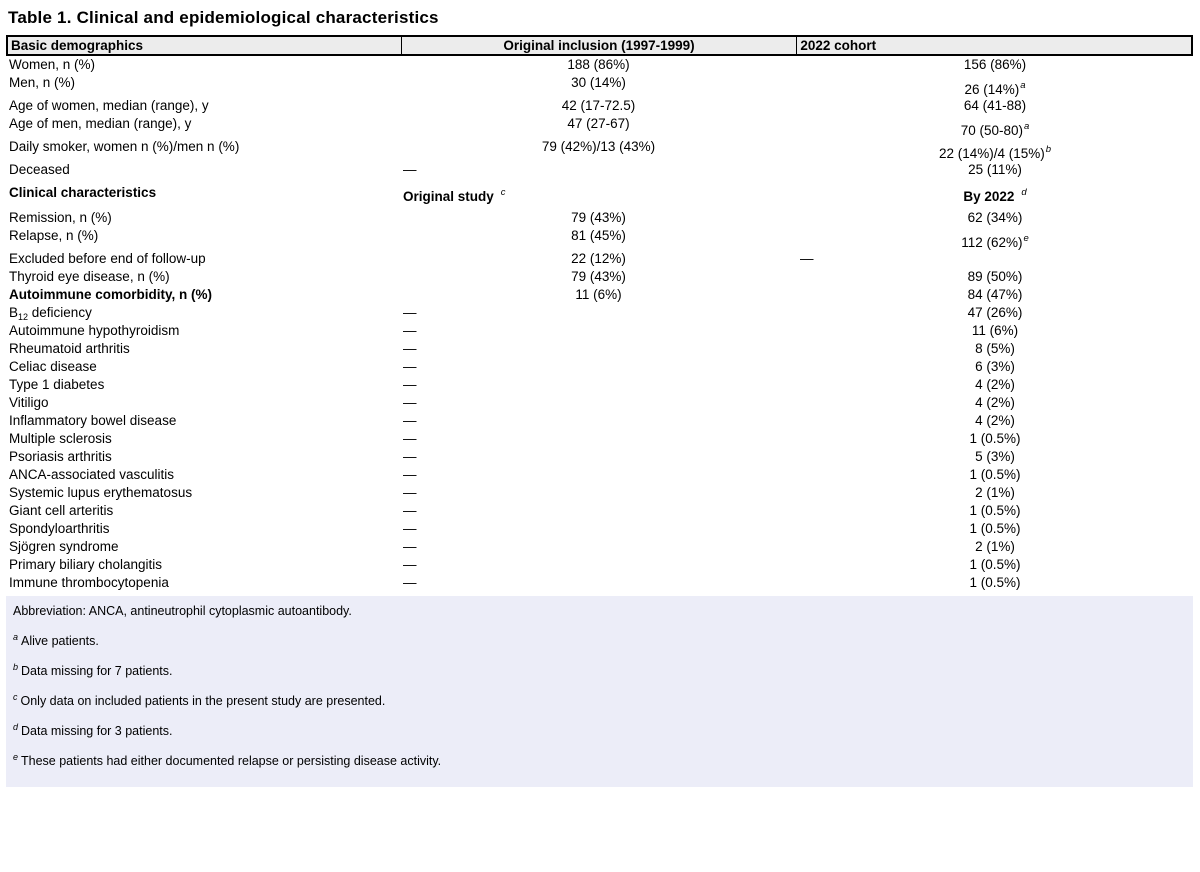 This screenshot has height=872, width=1200. What do you see at coordinates (599, 331) in the screenshot?
I see `table-row: Autoimmune hypothyroidism — 11 (6%)` at bounding box center [599, 331].